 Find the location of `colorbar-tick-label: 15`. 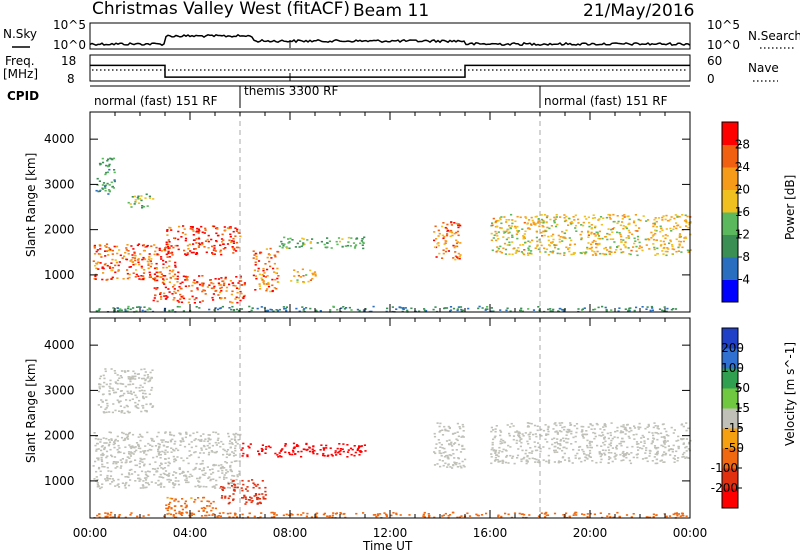

colorbar-tick-label: 15 is located at coordinates (742, 408).